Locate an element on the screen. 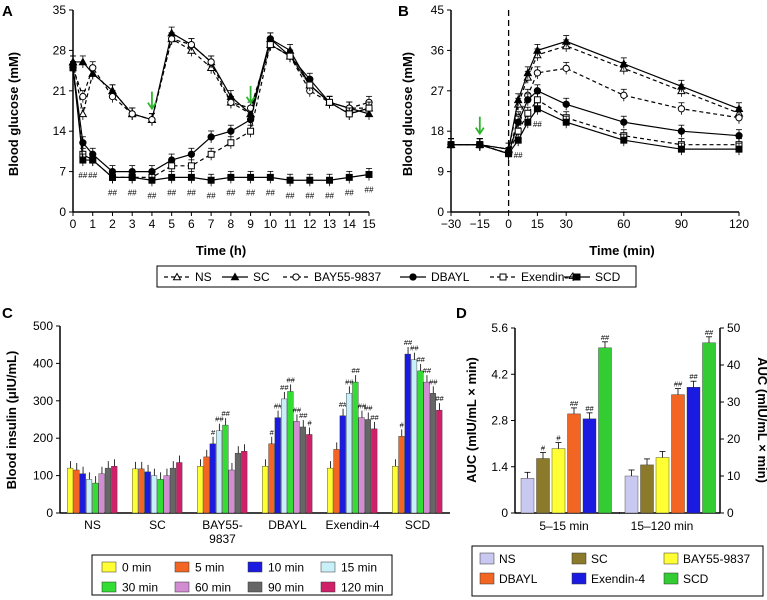 Image resolution: width=767 pixels, height=600 pixels. panel-a-ytick-label: 7 is located at coordinates (62, 172).